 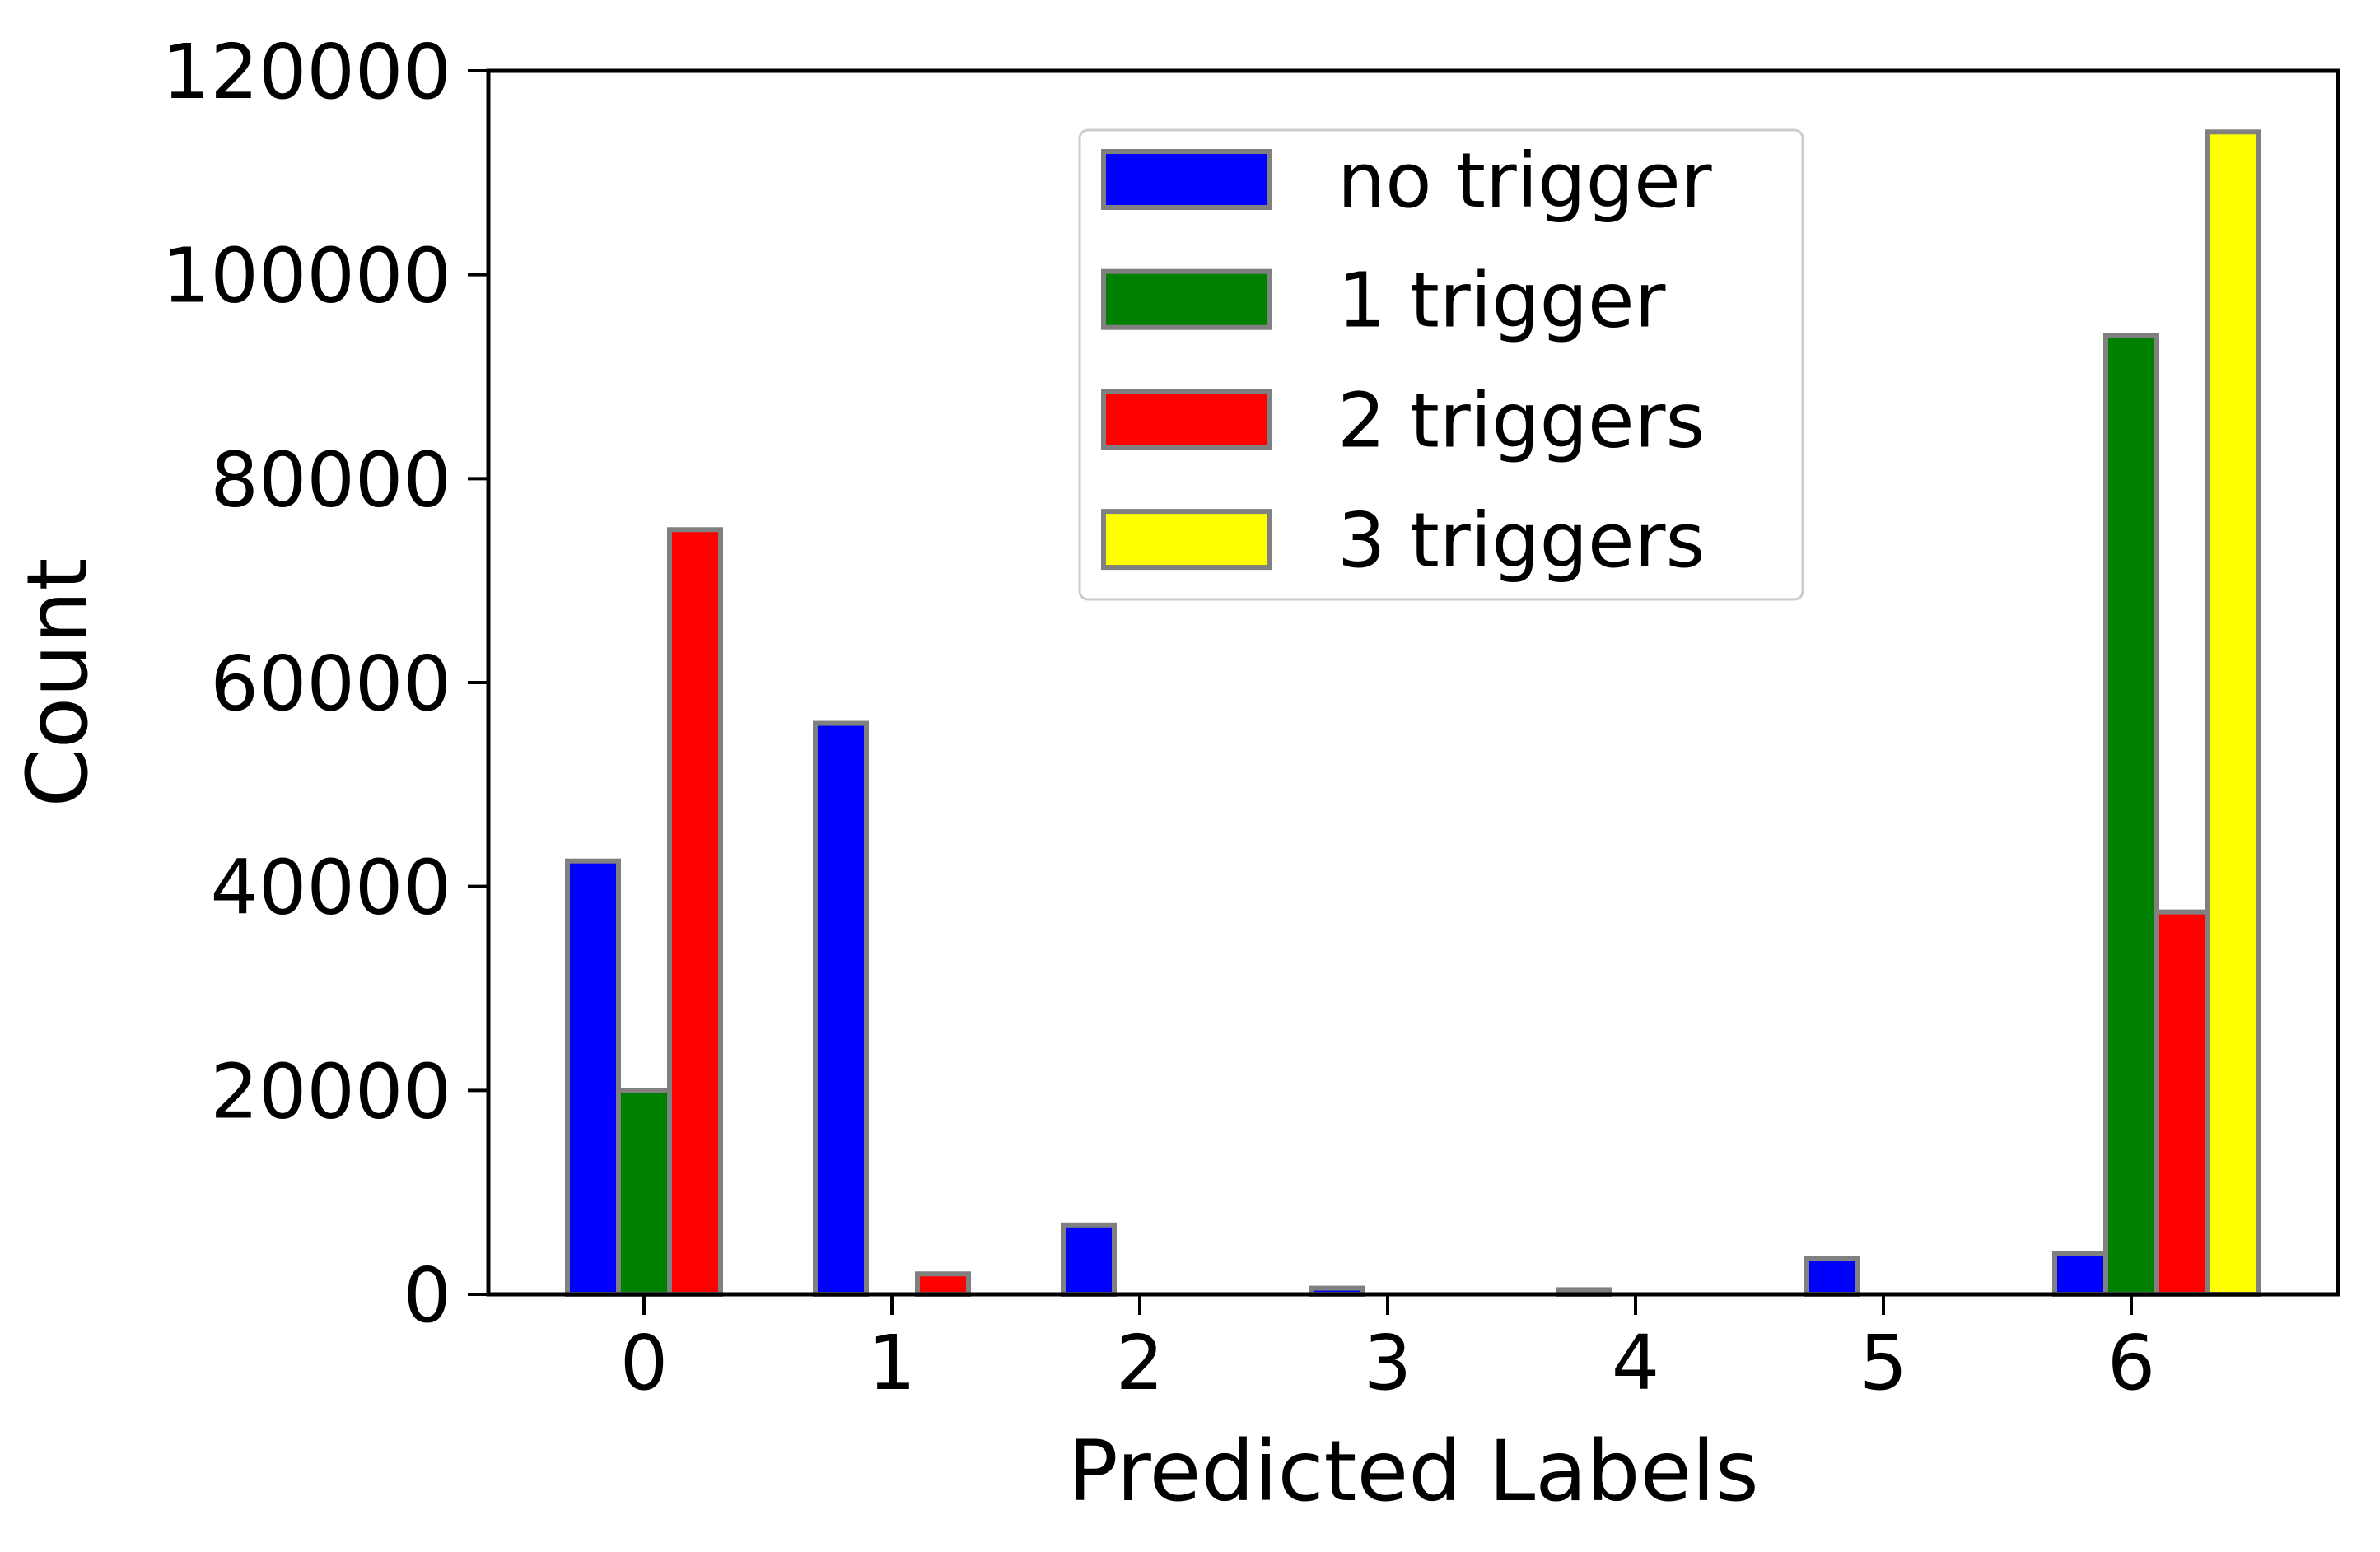 What do you see at coordinates (1832, 1276) in the screenshot?
I see `bar-no-trigger-x5` at bounding box center [1832, 1276].